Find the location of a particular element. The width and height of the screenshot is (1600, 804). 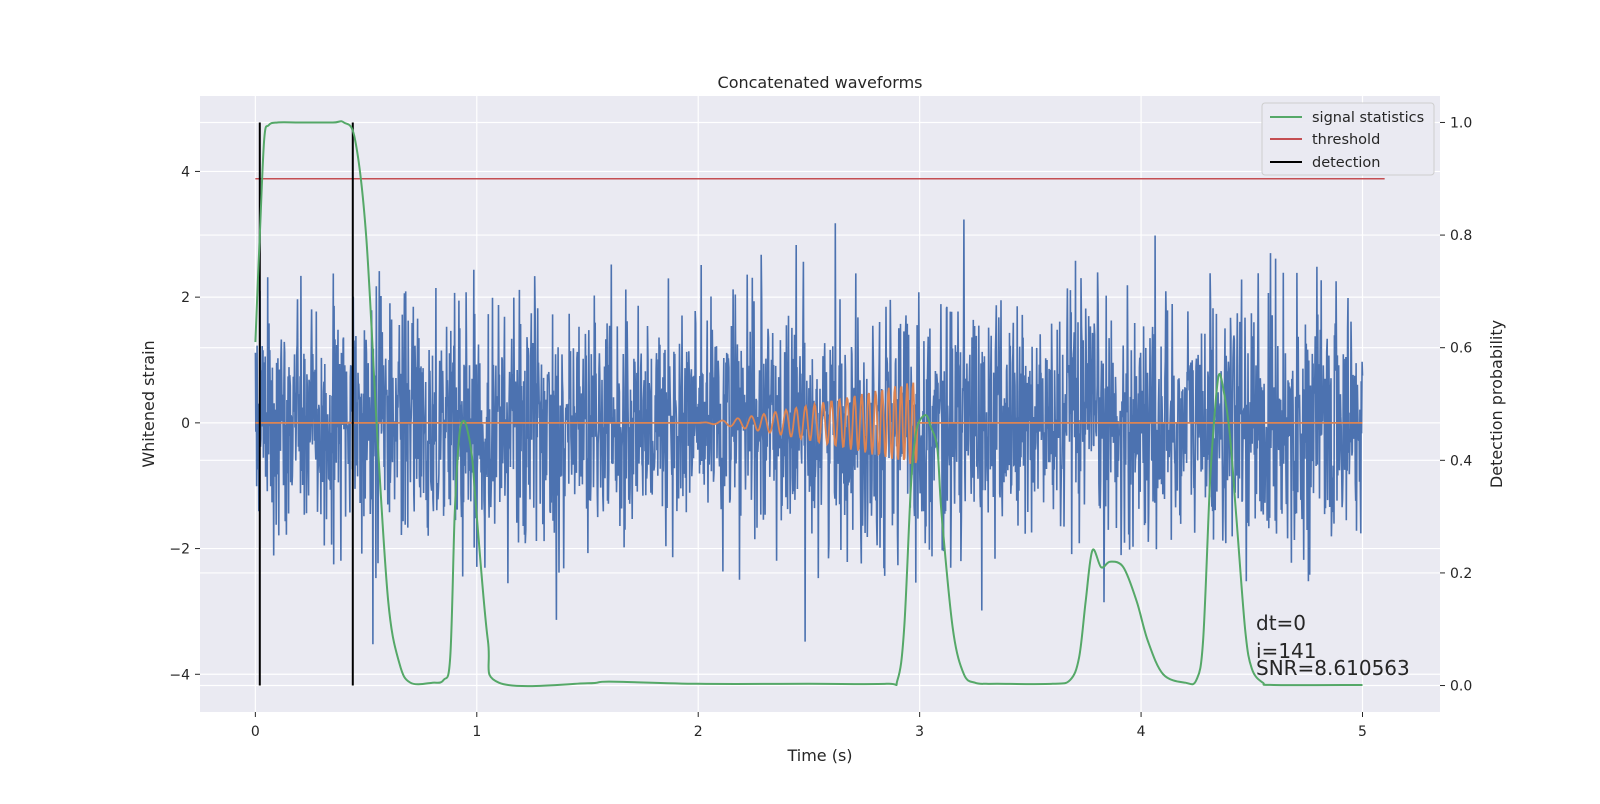

legend-label-threshold: threshold is located at coordinates (1346, 140).